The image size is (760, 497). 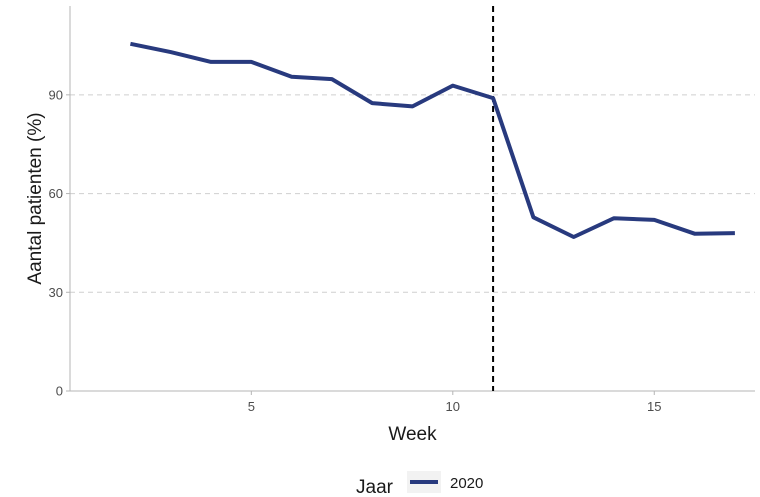 I want to click on legend-title: Jaar, so click(x=375, y=487).